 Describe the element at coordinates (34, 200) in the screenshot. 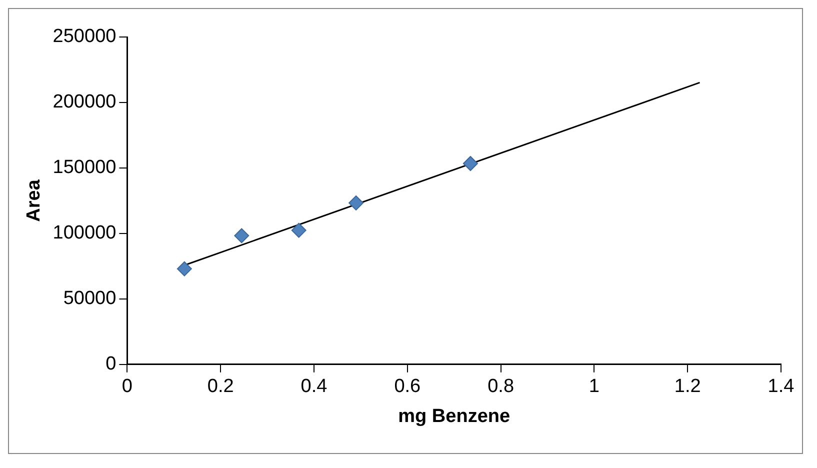

I see `y-axis-title: Area` at that location.